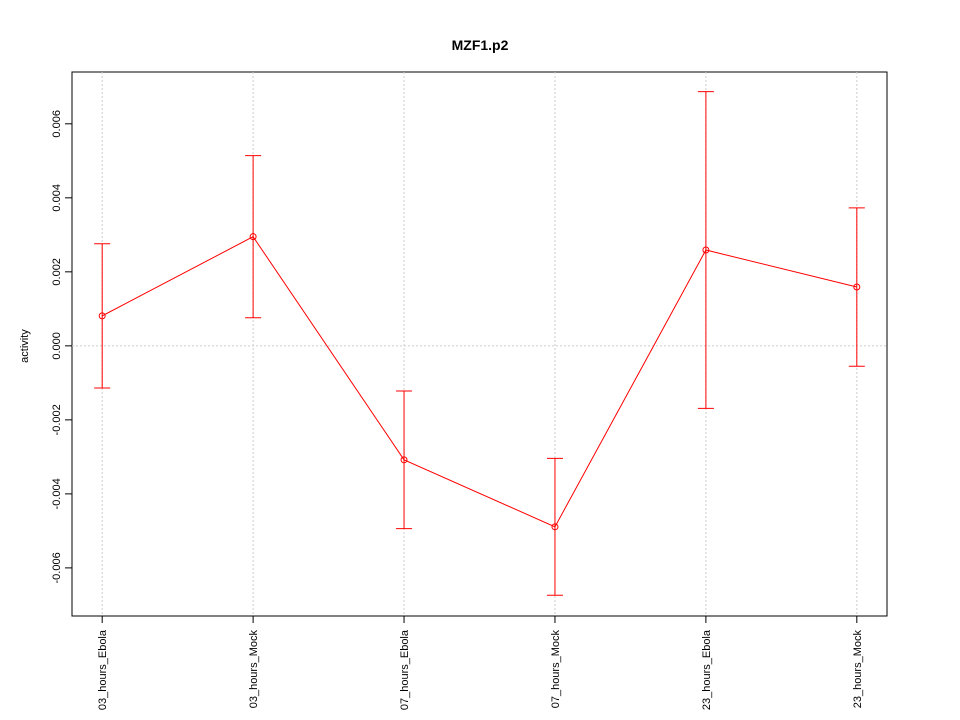 This screenshot has height=720, width=960. I want to click on chart-title: MZF1.p2, so click(480, 45).